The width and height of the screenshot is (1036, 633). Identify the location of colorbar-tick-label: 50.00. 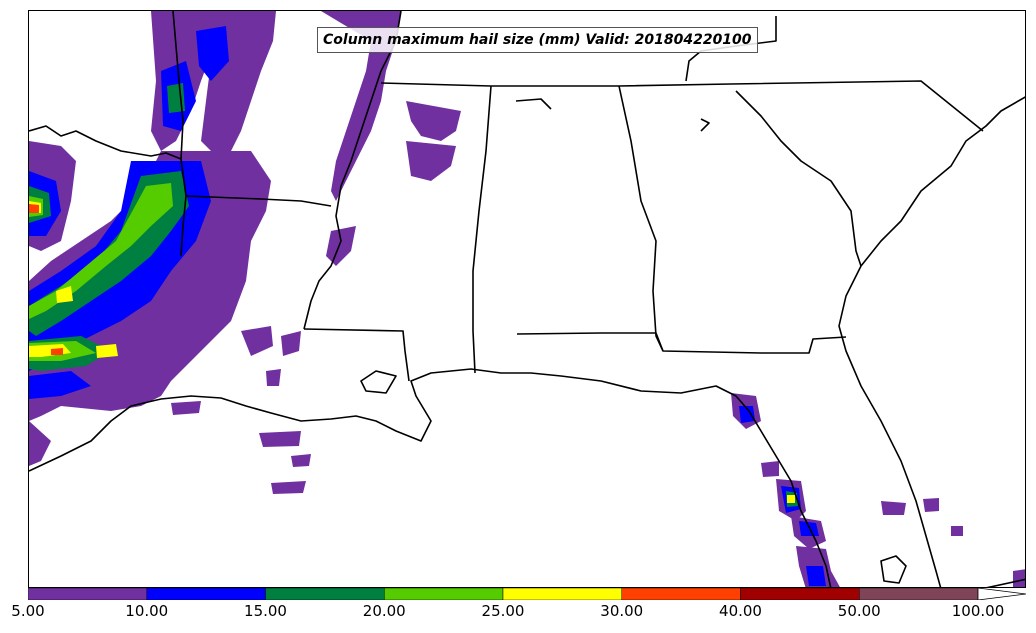
(859, 611).